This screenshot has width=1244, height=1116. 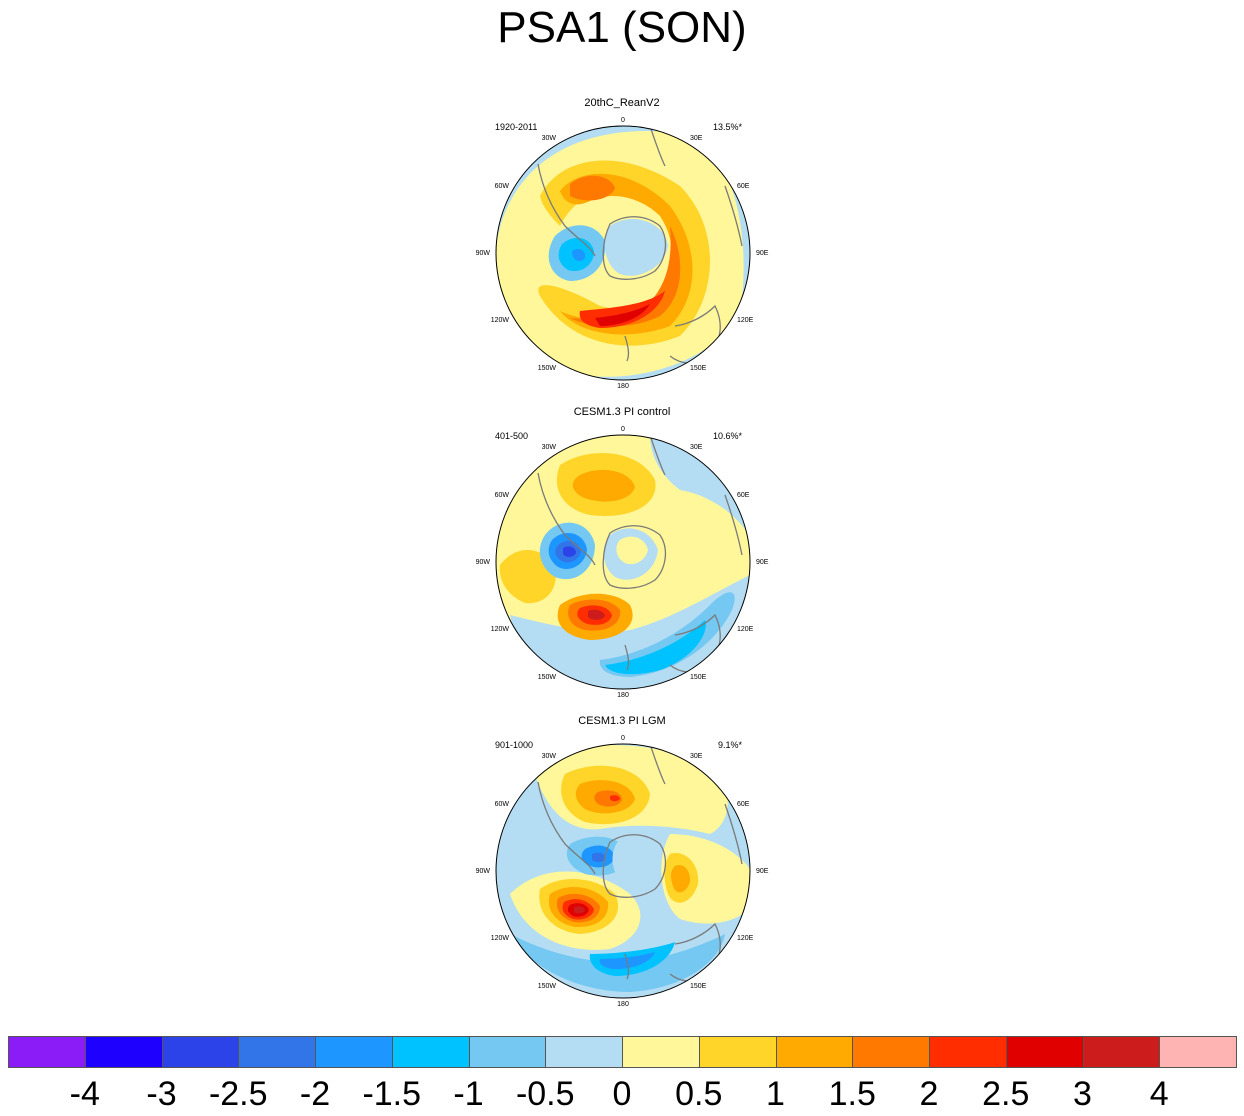 What do you see at coordinates (727, 436) in the screenshot?
I see `panel-variance-percent: 10.6%*` at bounding box center [727, 436].